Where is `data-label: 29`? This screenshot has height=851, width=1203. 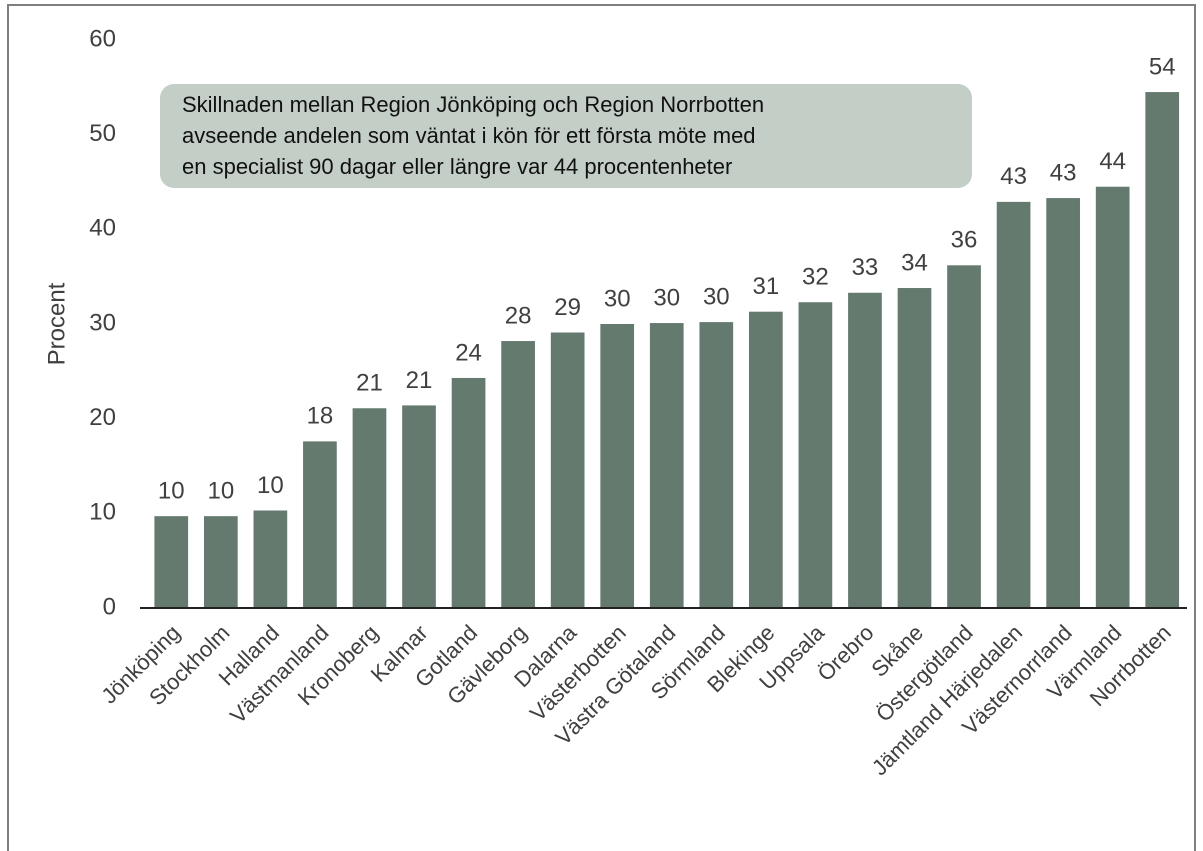 data-label: 29 is located at coordinates (567, 307).